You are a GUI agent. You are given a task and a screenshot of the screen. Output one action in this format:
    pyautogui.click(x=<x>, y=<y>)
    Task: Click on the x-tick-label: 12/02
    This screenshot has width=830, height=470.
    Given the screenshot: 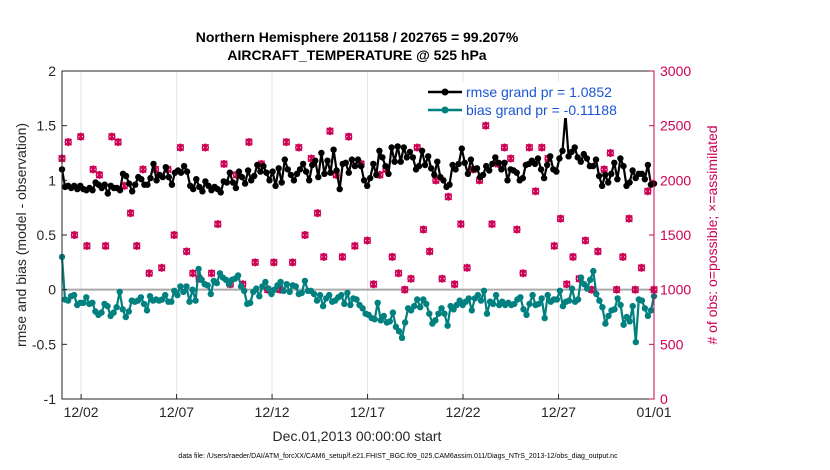 What is the action you would take?
    pyautogui.click(x=81, y=412)
    